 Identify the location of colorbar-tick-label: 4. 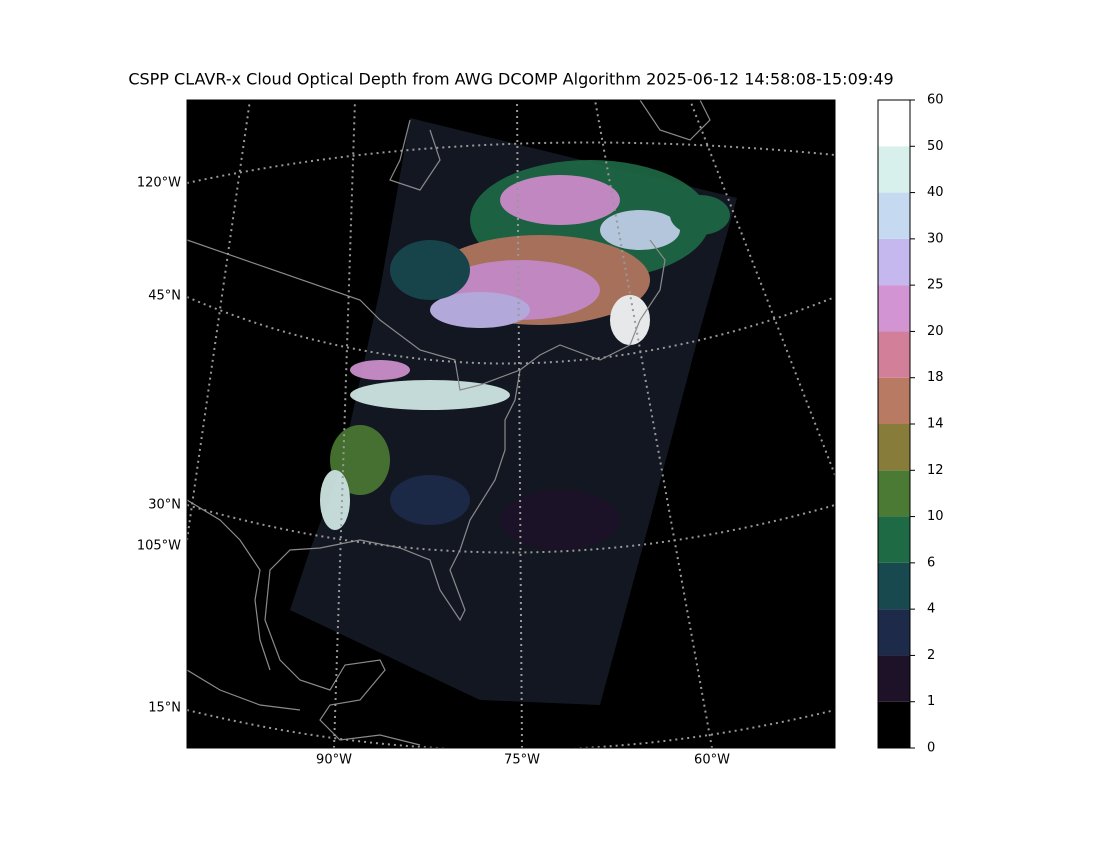
(931, 609).